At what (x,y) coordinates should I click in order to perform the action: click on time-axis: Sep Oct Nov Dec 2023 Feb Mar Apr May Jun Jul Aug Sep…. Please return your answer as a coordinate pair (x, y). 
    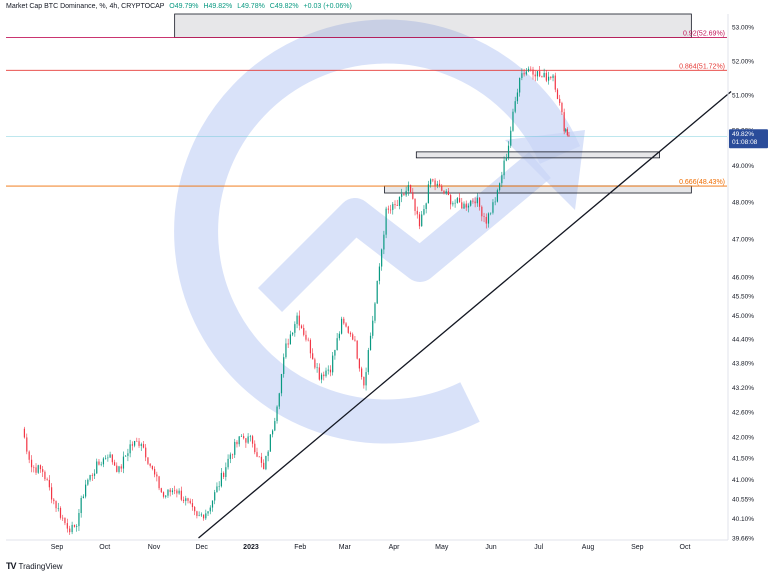
    Looking at the image, I should click on (371, 547).